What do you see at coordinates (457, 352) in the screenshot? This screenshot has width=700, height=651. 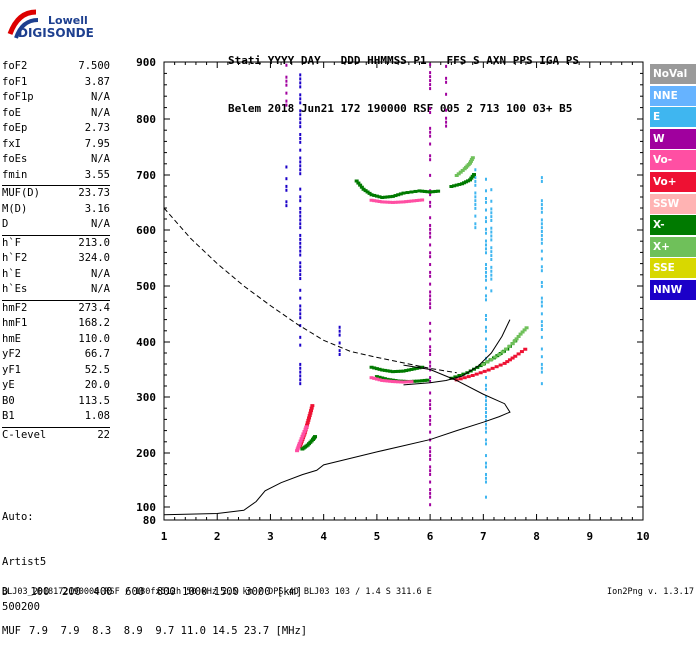 I see `scaled-trace-line` at bounding box center [457, 352].